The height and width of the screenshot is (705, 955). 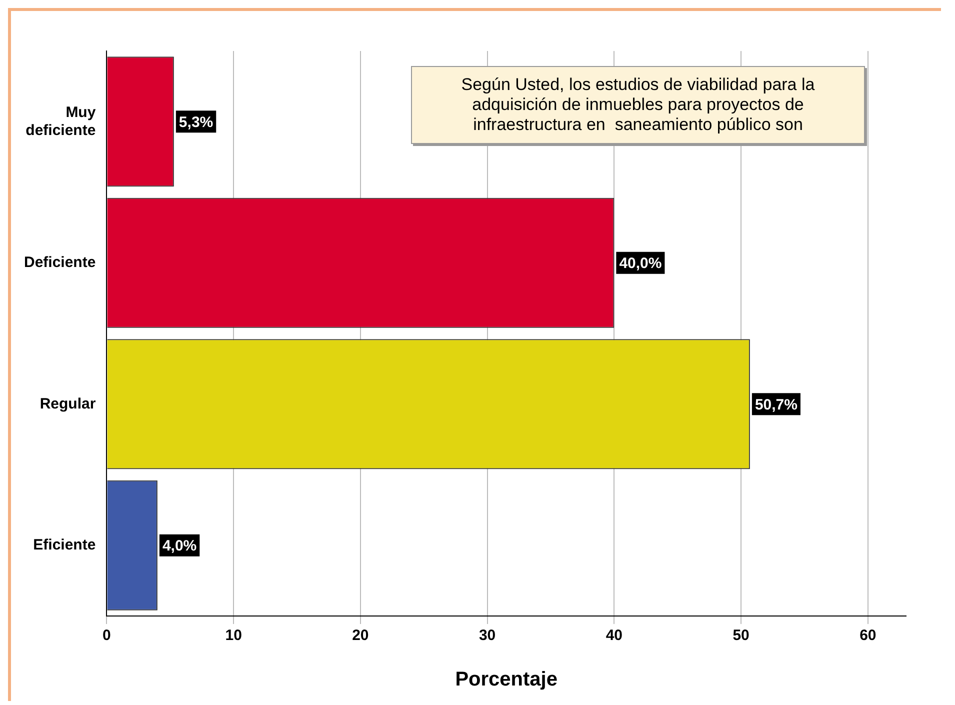 I want to click on data-label: 40,0%, so click(x=640, y=263).